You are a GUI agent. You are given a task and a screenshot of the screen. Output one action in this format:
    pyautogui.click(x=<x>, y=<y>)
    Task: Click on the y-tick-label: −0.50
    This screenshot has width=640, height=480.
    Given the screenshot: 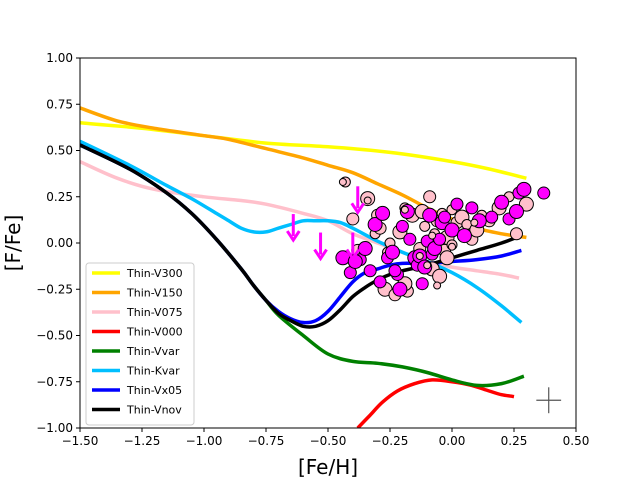 What is the action you would take?
    pyautogui.click(x=54, y=336)
    